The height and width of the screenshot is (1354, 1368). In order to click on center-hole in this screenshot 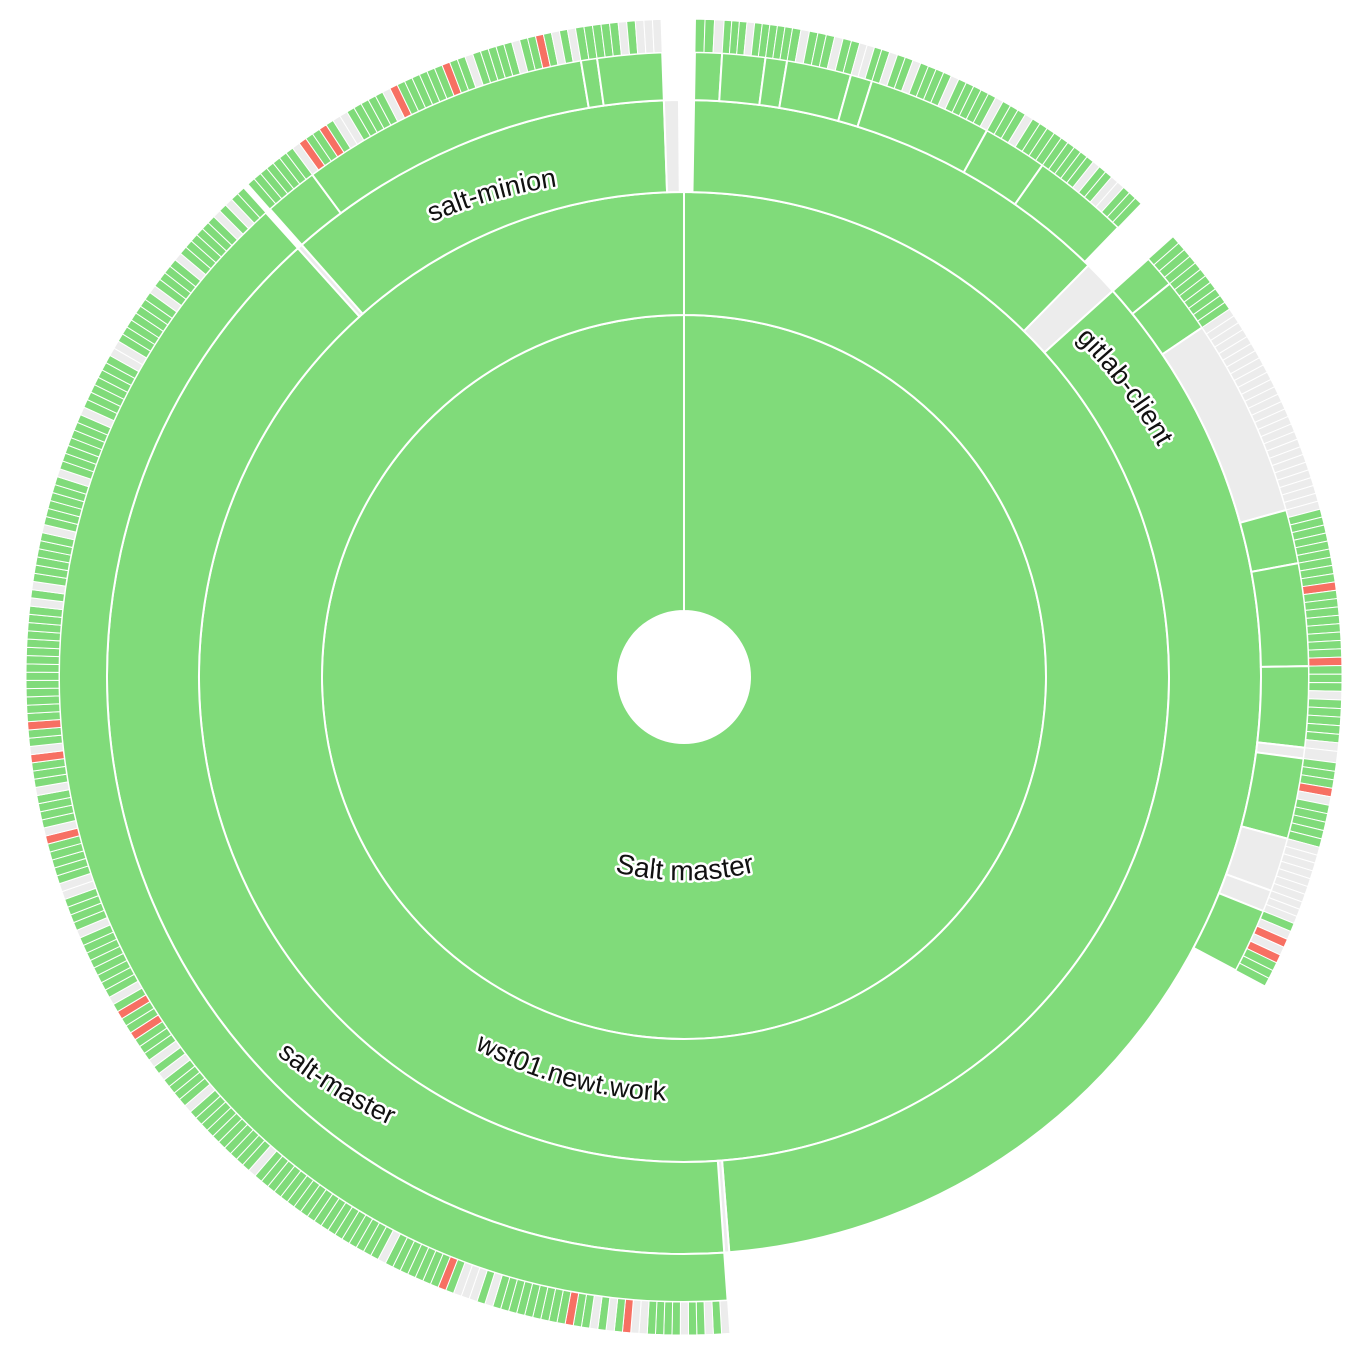, I will do `click(684, 677)`.